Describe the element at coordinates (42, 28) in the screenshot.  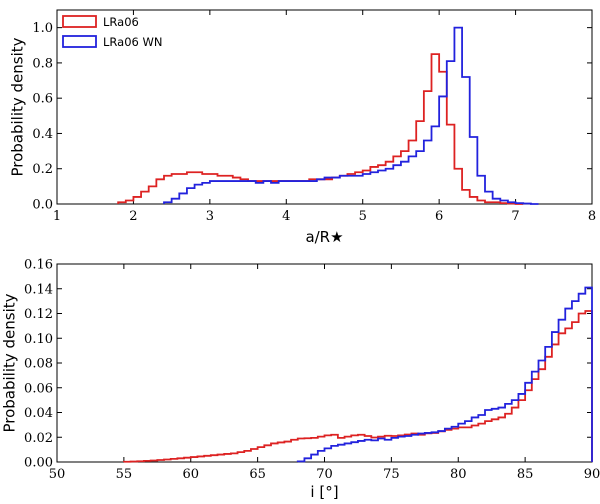
I see `y-tick-label: 1.0` at that location.